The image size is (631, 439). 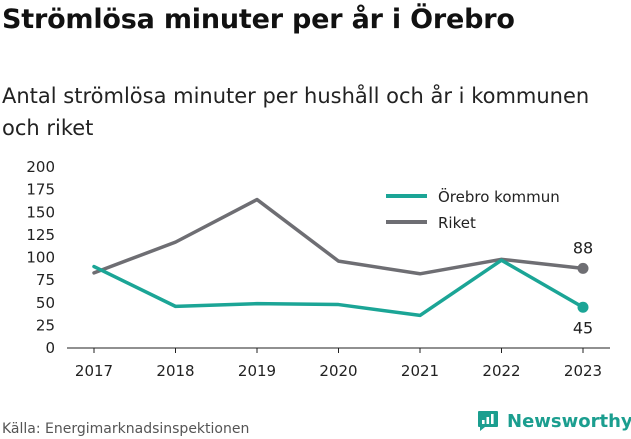 I want to click on end-point-riket, so click(x=583, y=268).